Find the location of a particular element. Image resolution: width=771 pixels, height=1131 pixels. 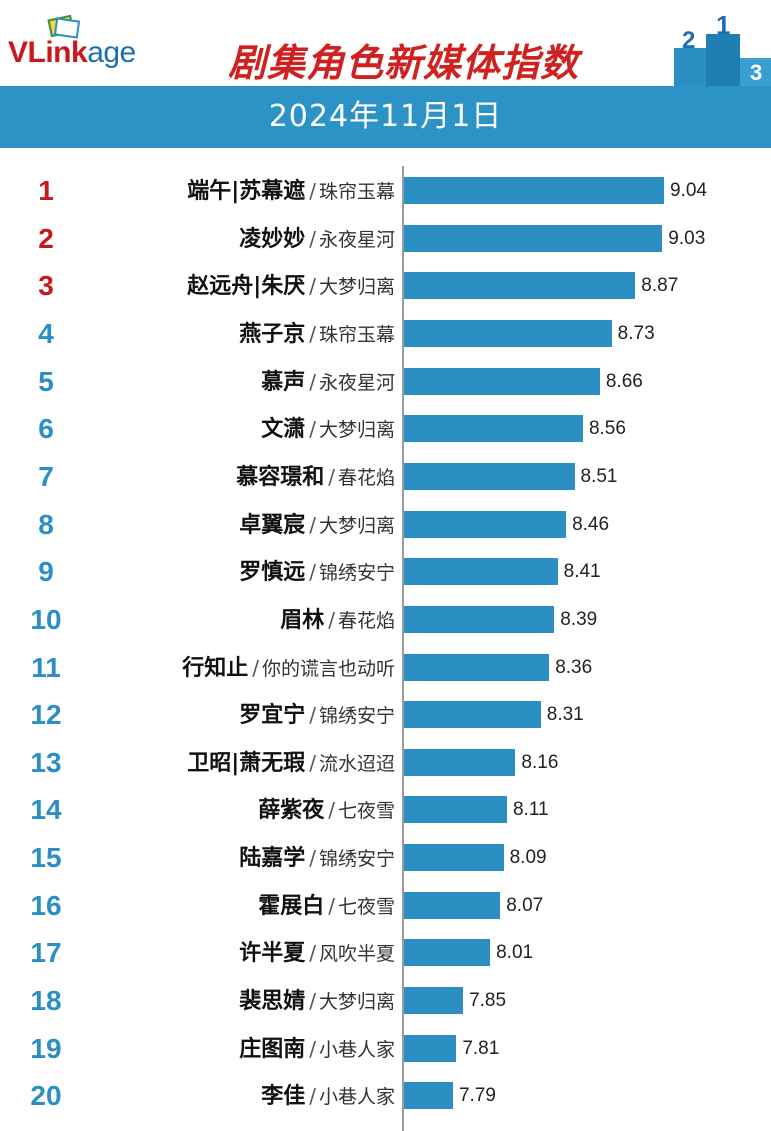

drama-name: 流水迢迢 is located at coordinates (356, 763).